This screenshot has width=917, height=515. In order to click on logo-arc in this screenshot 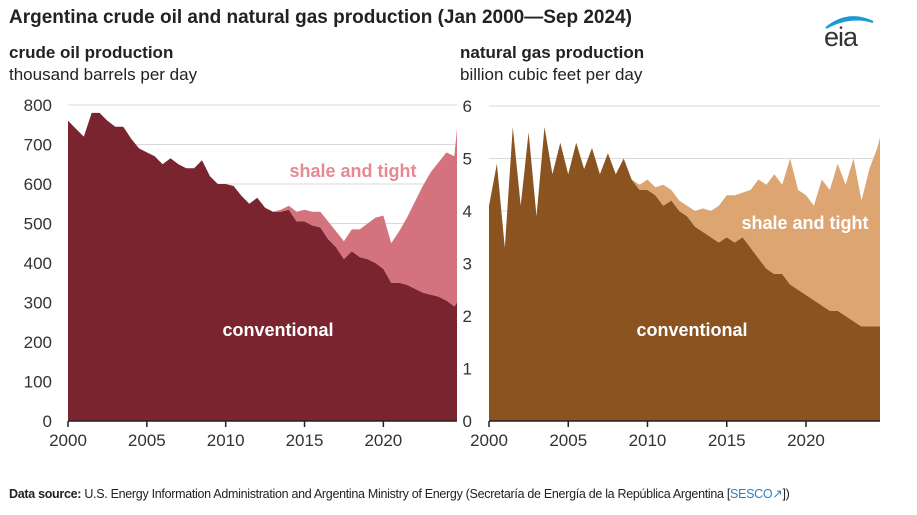, I will do `click(849, 22)`.